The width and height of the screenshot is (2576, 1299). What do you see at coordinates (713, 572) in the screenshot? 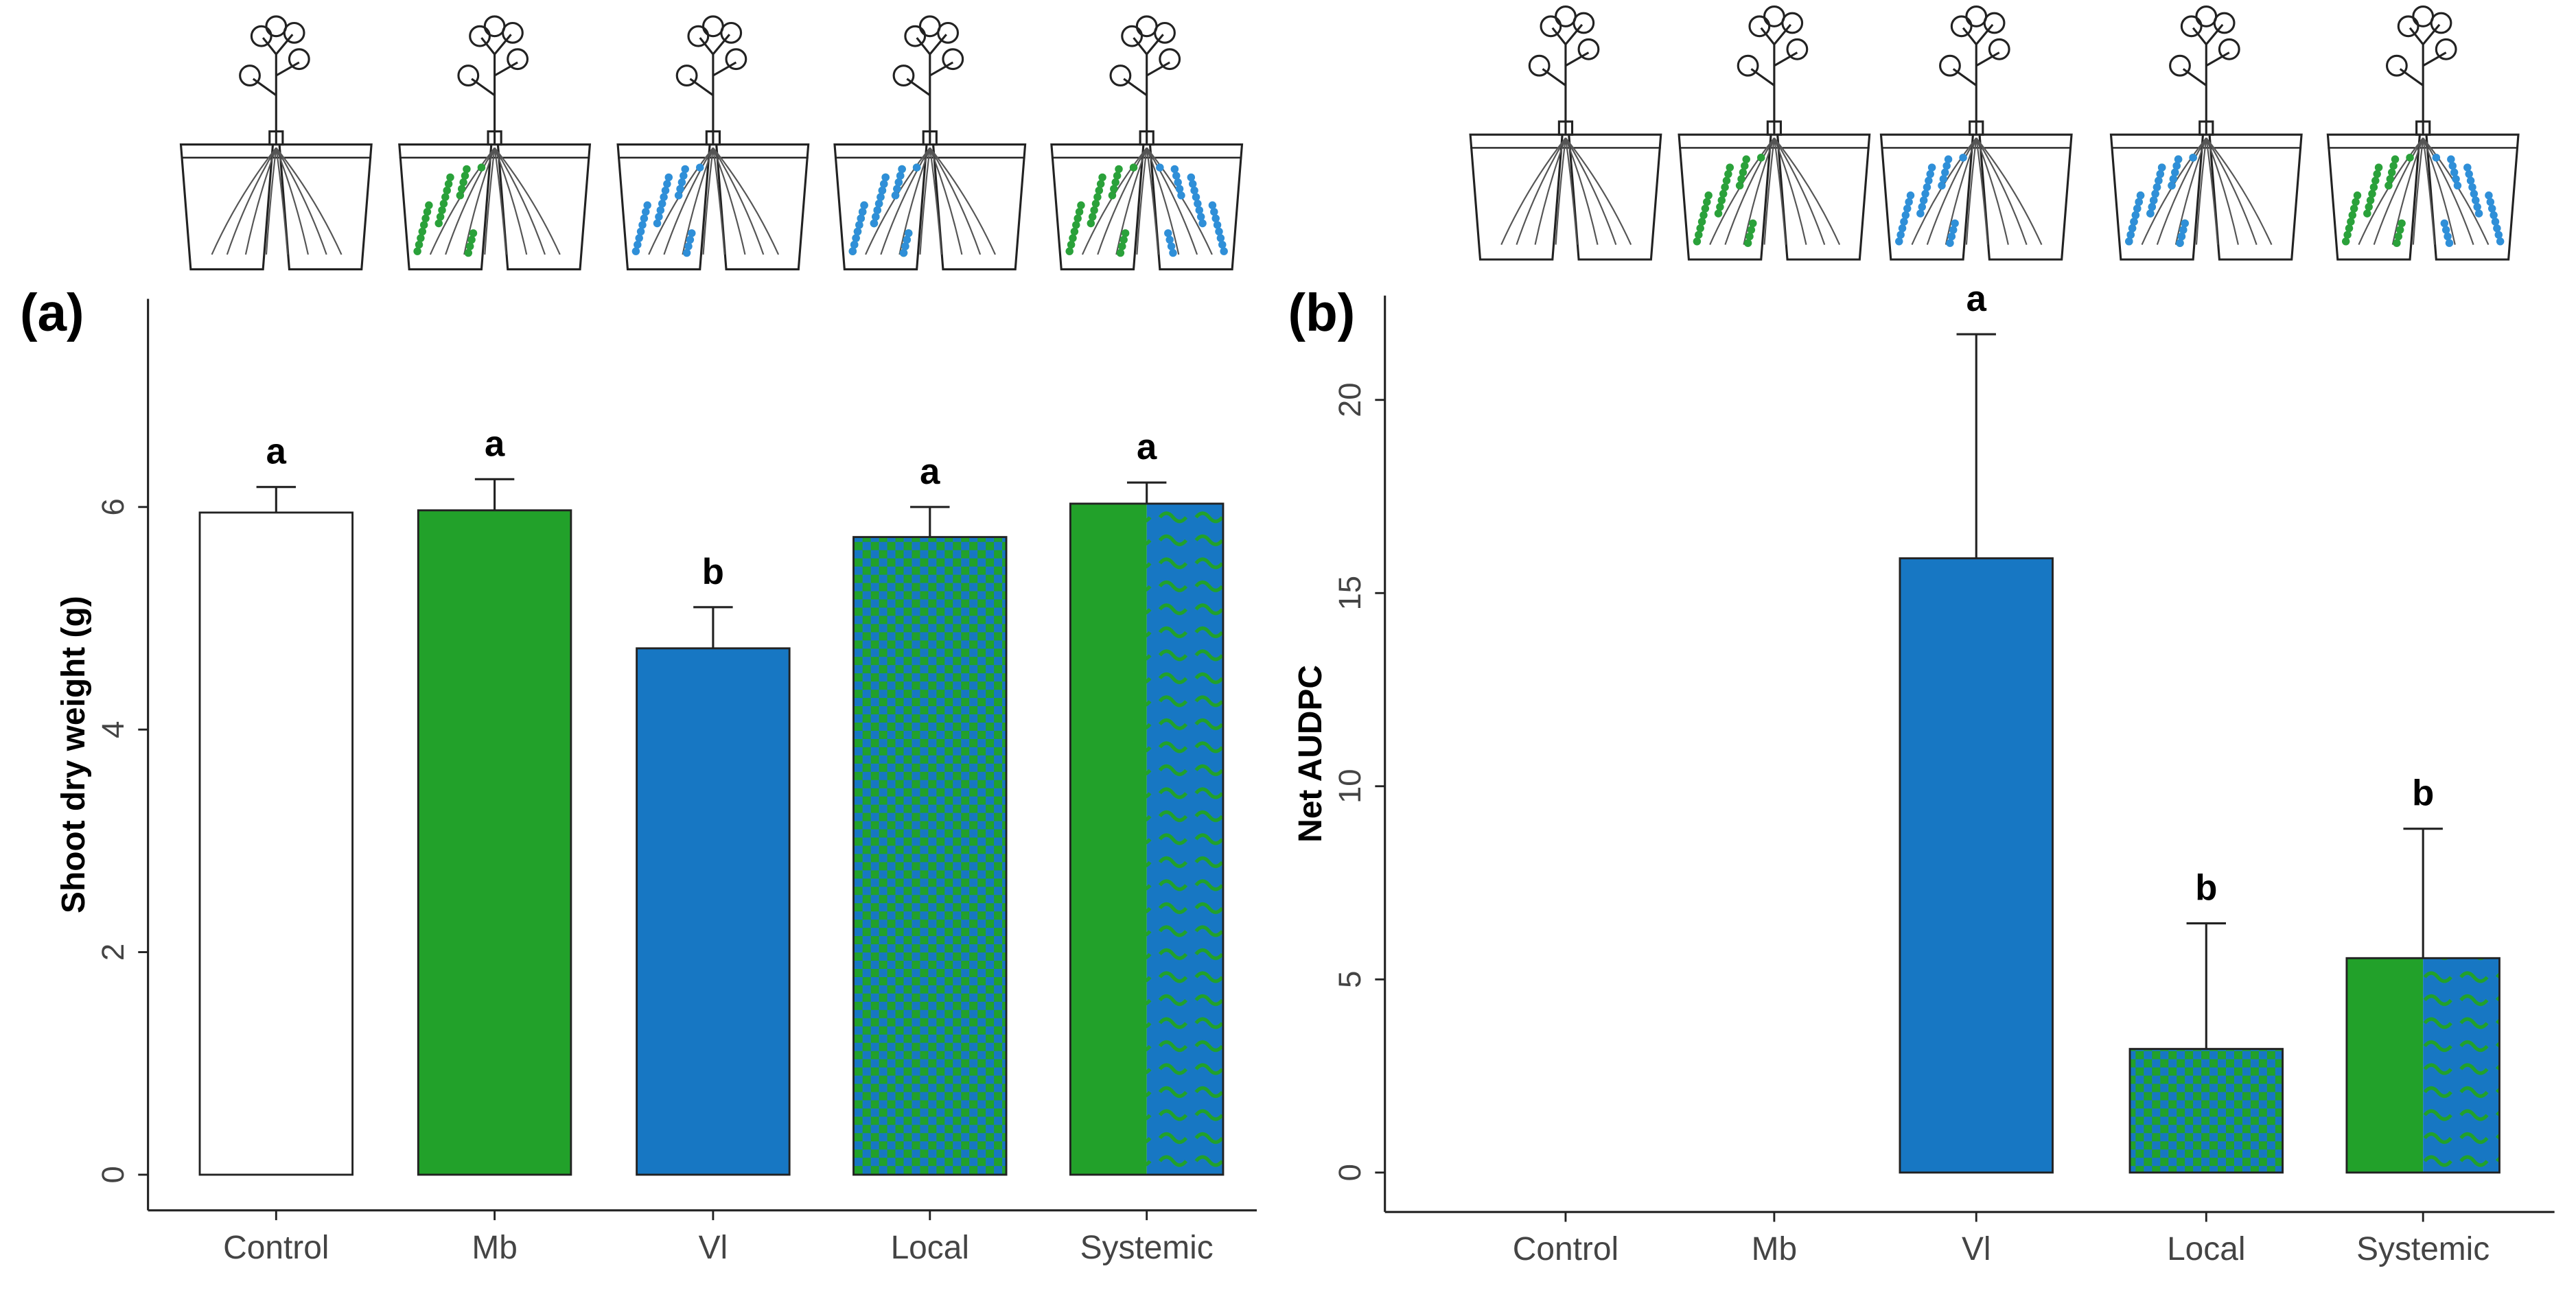
I see `significance-letter: b` at bounding box center [713, 572].